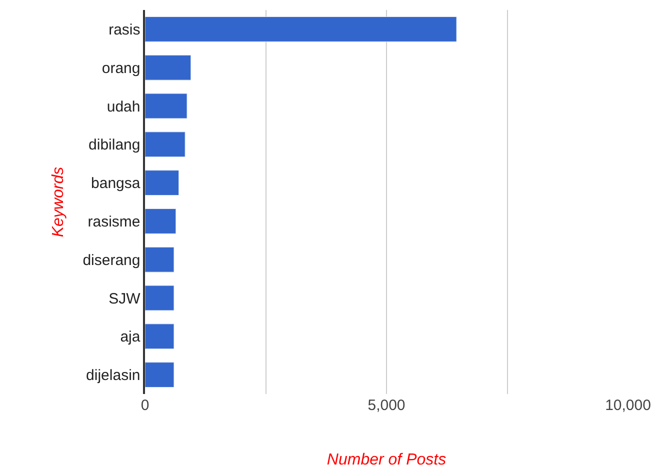 Image resolution: width=663 pixels, height=474 pixels. I want to click on y-tick-label: dibilang, so click(114, 145).